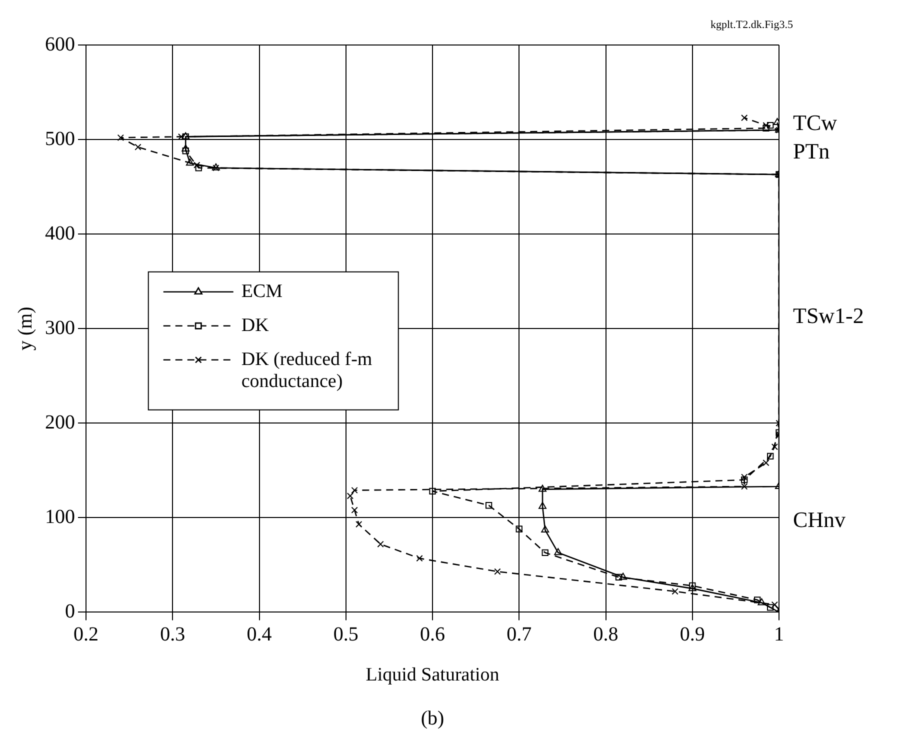 The width and height of the screenshot is (899, 741). Describe the element at coordinates (433, 675) in the screenshot. I see `x-axis-title: Liquid Saturation` at that location.